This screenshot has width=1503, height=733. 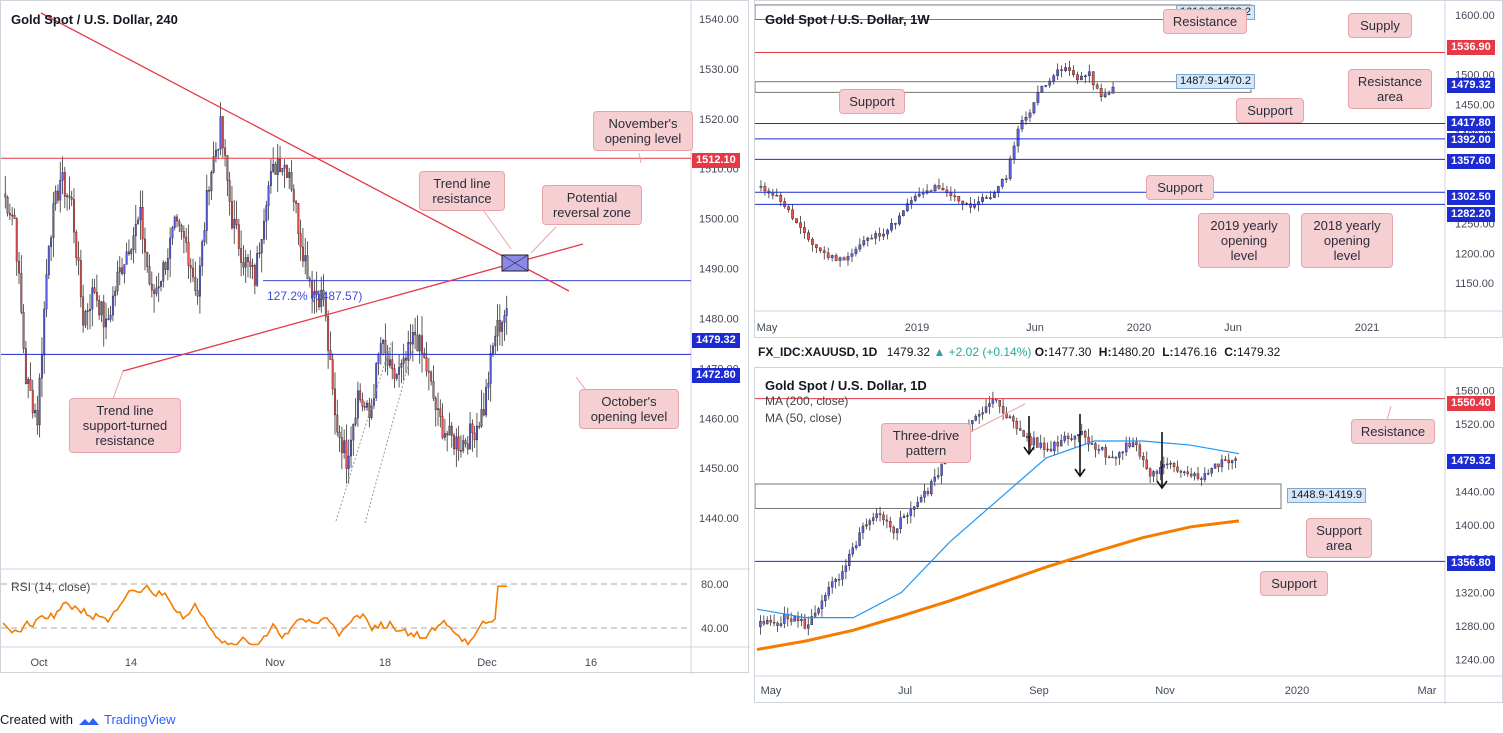 What do you see at coordinates (51, 587) in the screenshot?
I see `rsi-label: RSI (14, close)` at bounding box center [51, 587].